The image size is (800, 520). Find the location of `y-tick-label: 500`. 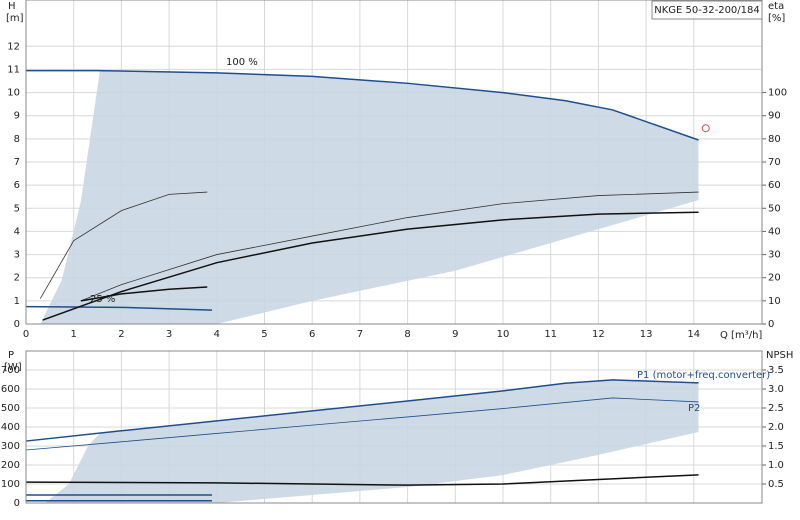

y-tick-label: 500 is located at coordinates (10, 408).